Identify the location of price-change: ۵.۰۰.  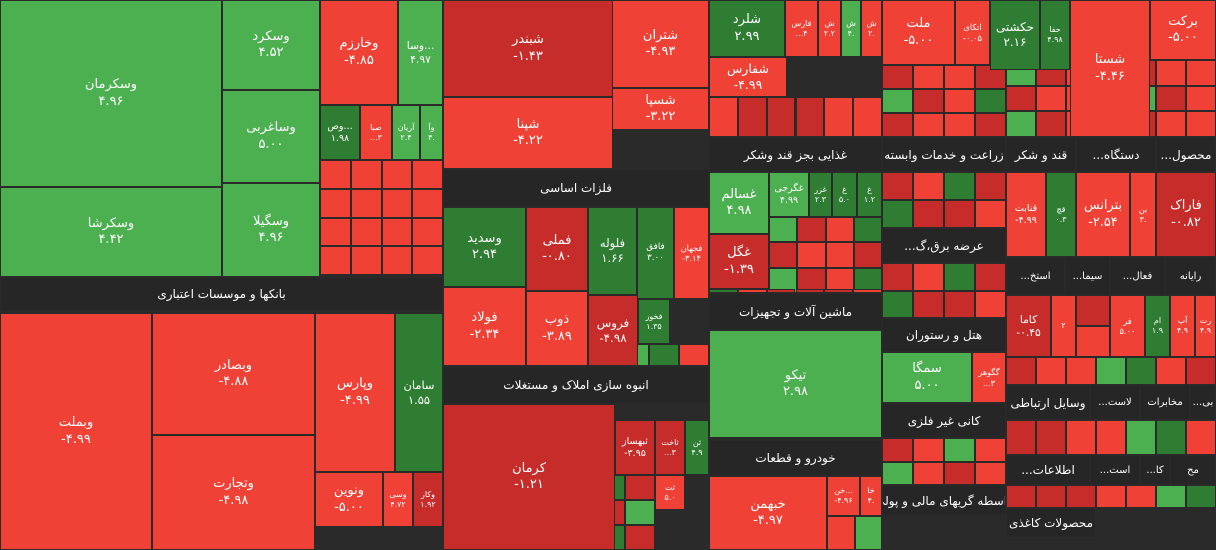
(927, 385).